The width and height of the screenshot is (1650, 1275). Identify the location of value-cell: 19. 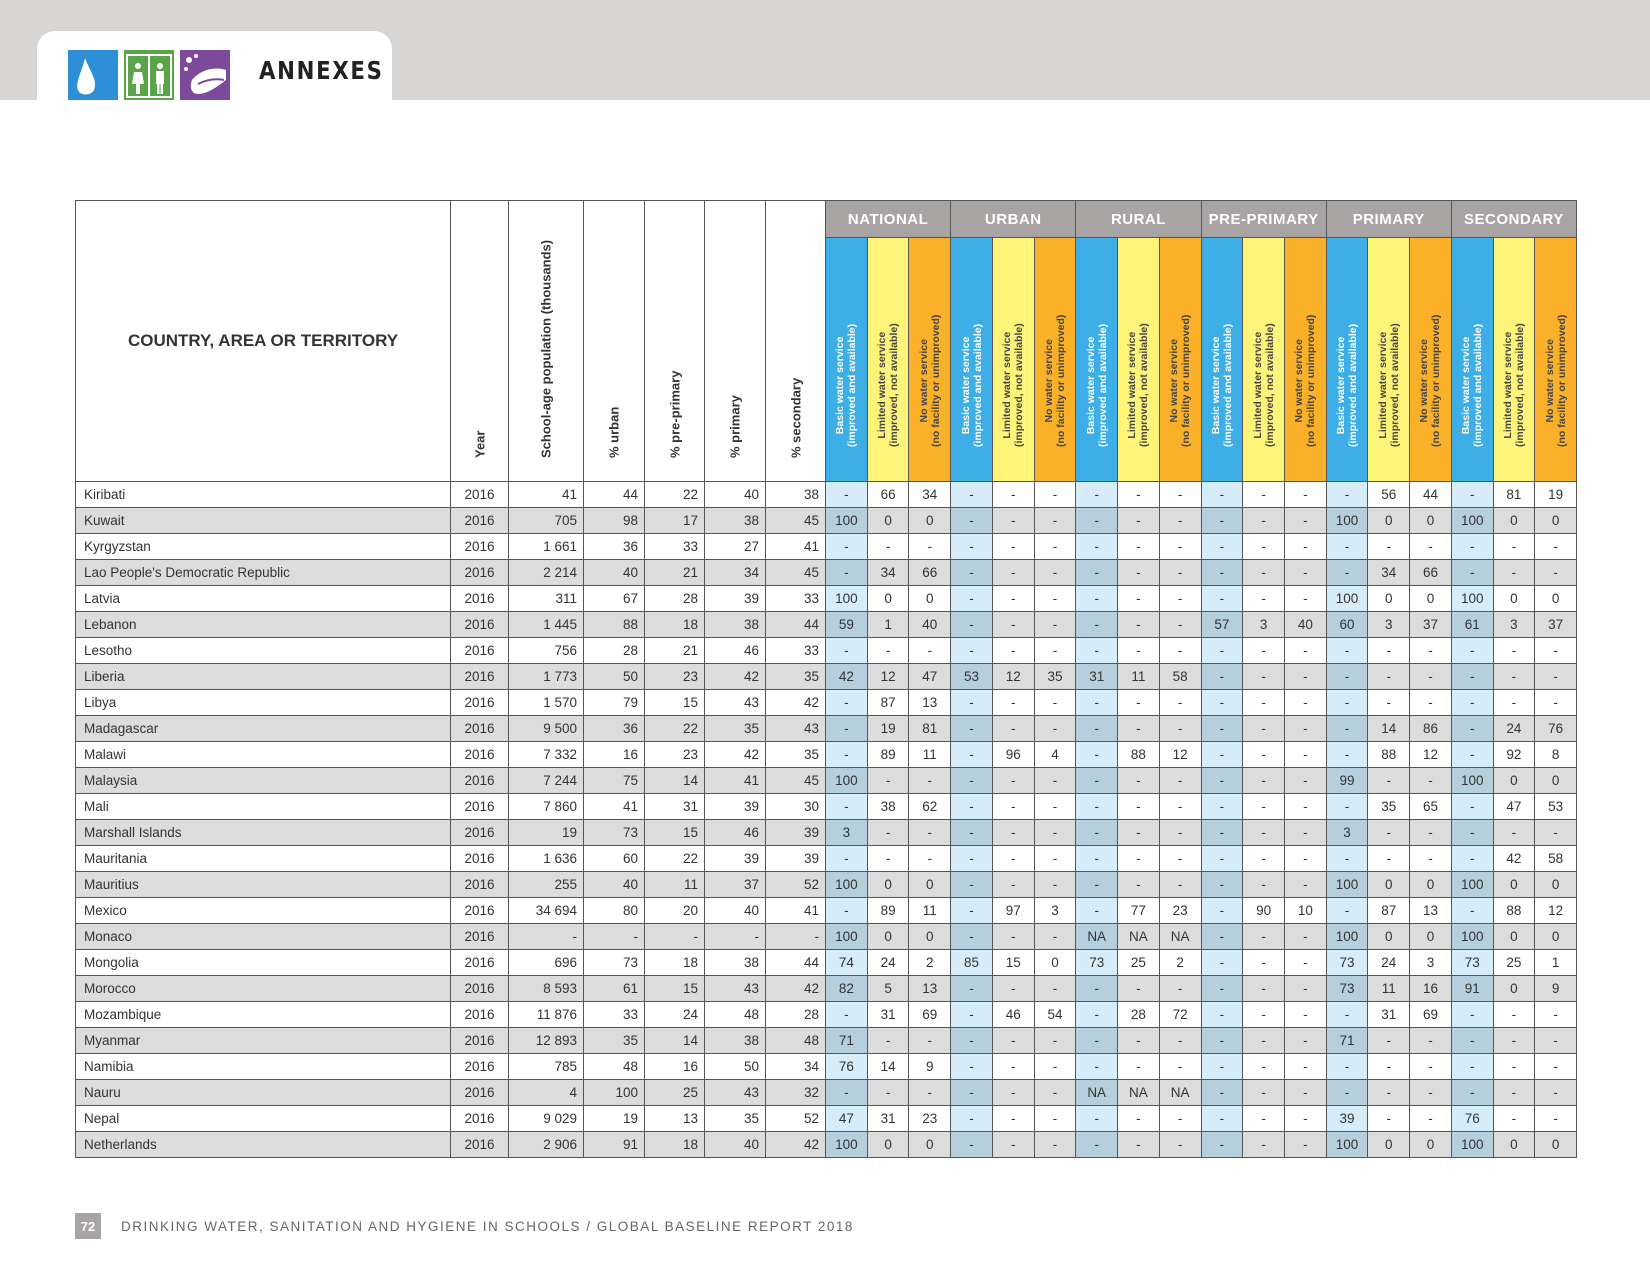
(888, 728).